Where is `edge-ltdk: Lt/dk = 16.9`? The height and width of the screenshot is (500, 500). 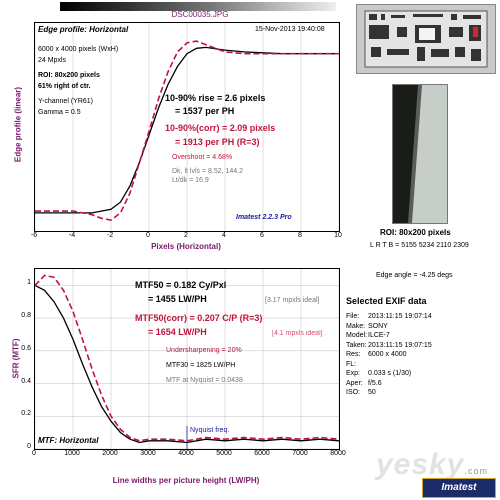
edge-ltdk: Lt/dk = 16.9 is located at coordinates (190, 180).